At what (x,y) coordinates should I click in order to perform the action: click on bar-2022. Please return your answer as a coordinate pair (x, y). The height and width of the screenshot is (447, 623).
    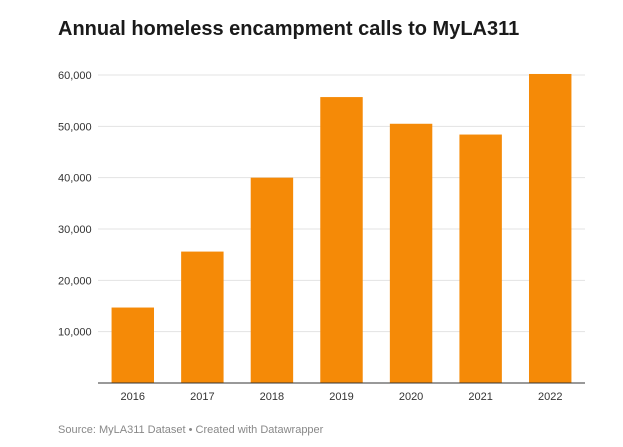
    Looking at the image, I should click on (550, 228).